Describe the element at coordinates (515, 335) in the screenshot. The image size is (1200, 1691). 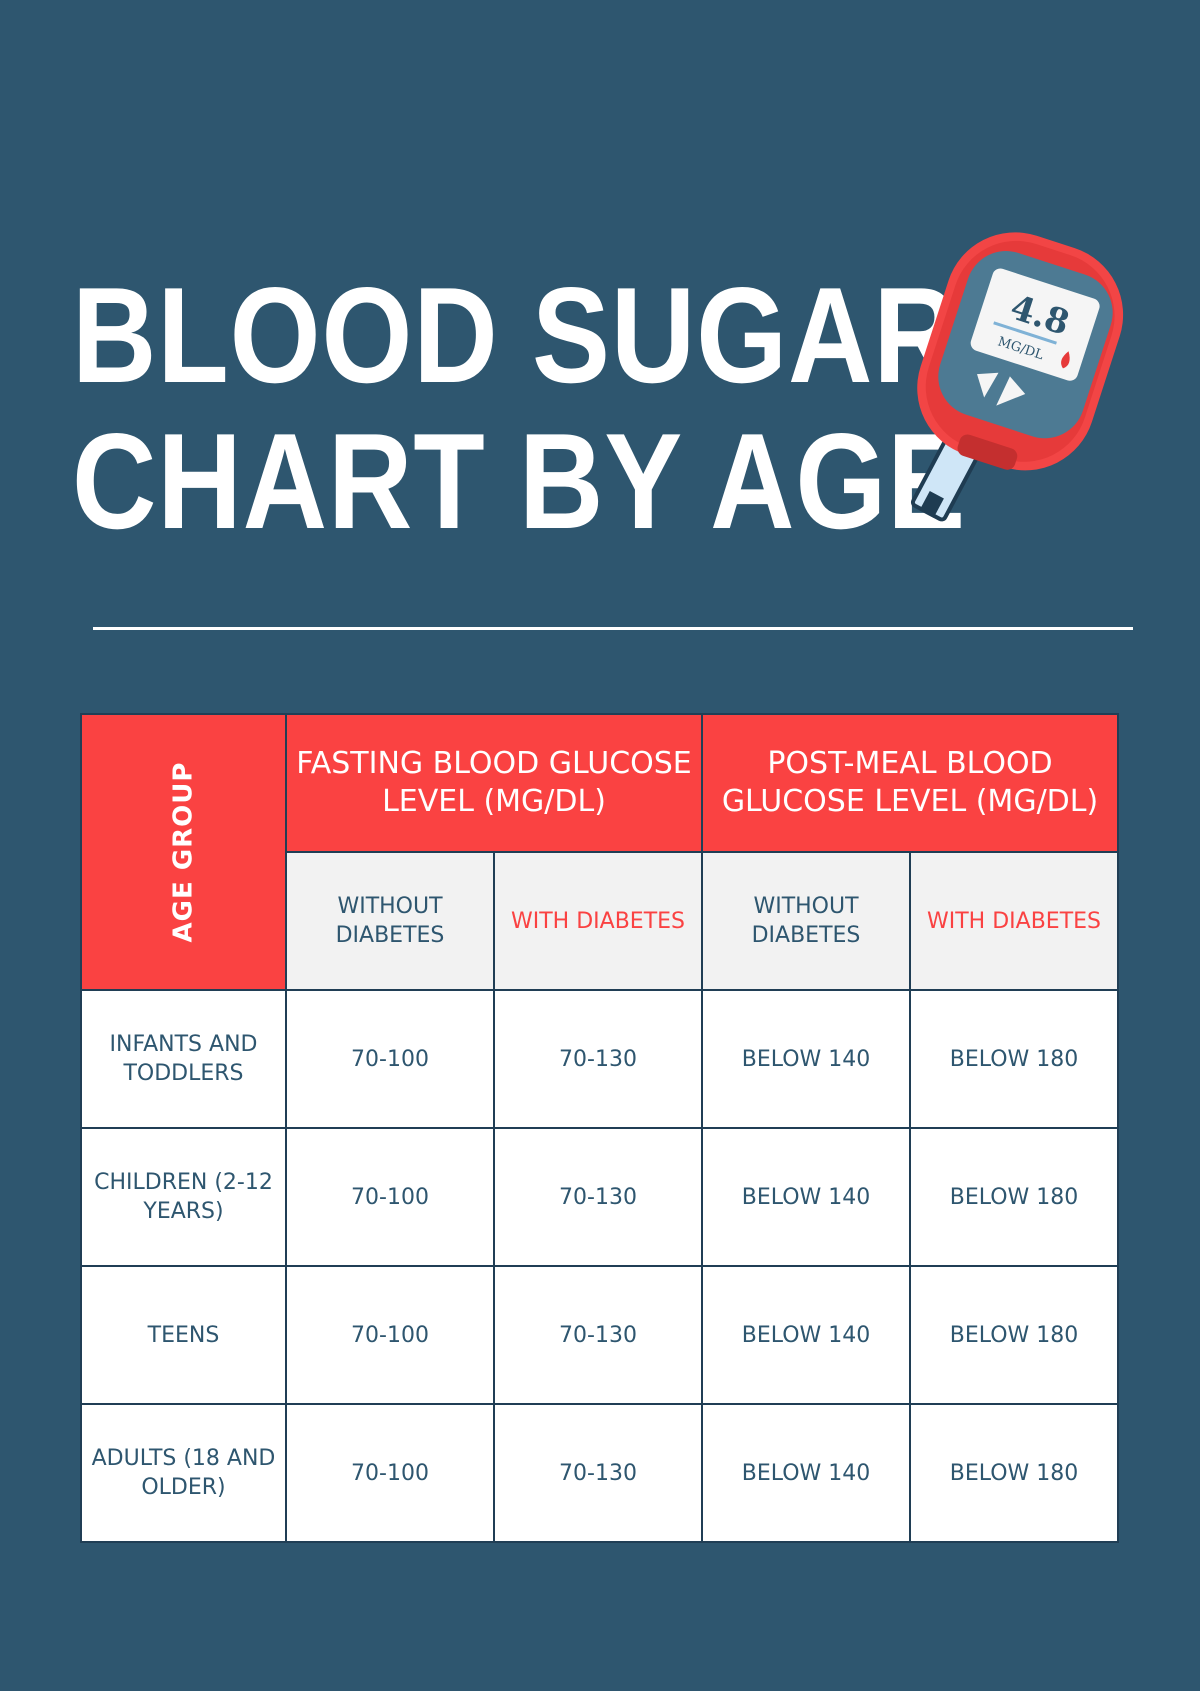
I see `title-line-1: BLOOD SUGAR` at that location.